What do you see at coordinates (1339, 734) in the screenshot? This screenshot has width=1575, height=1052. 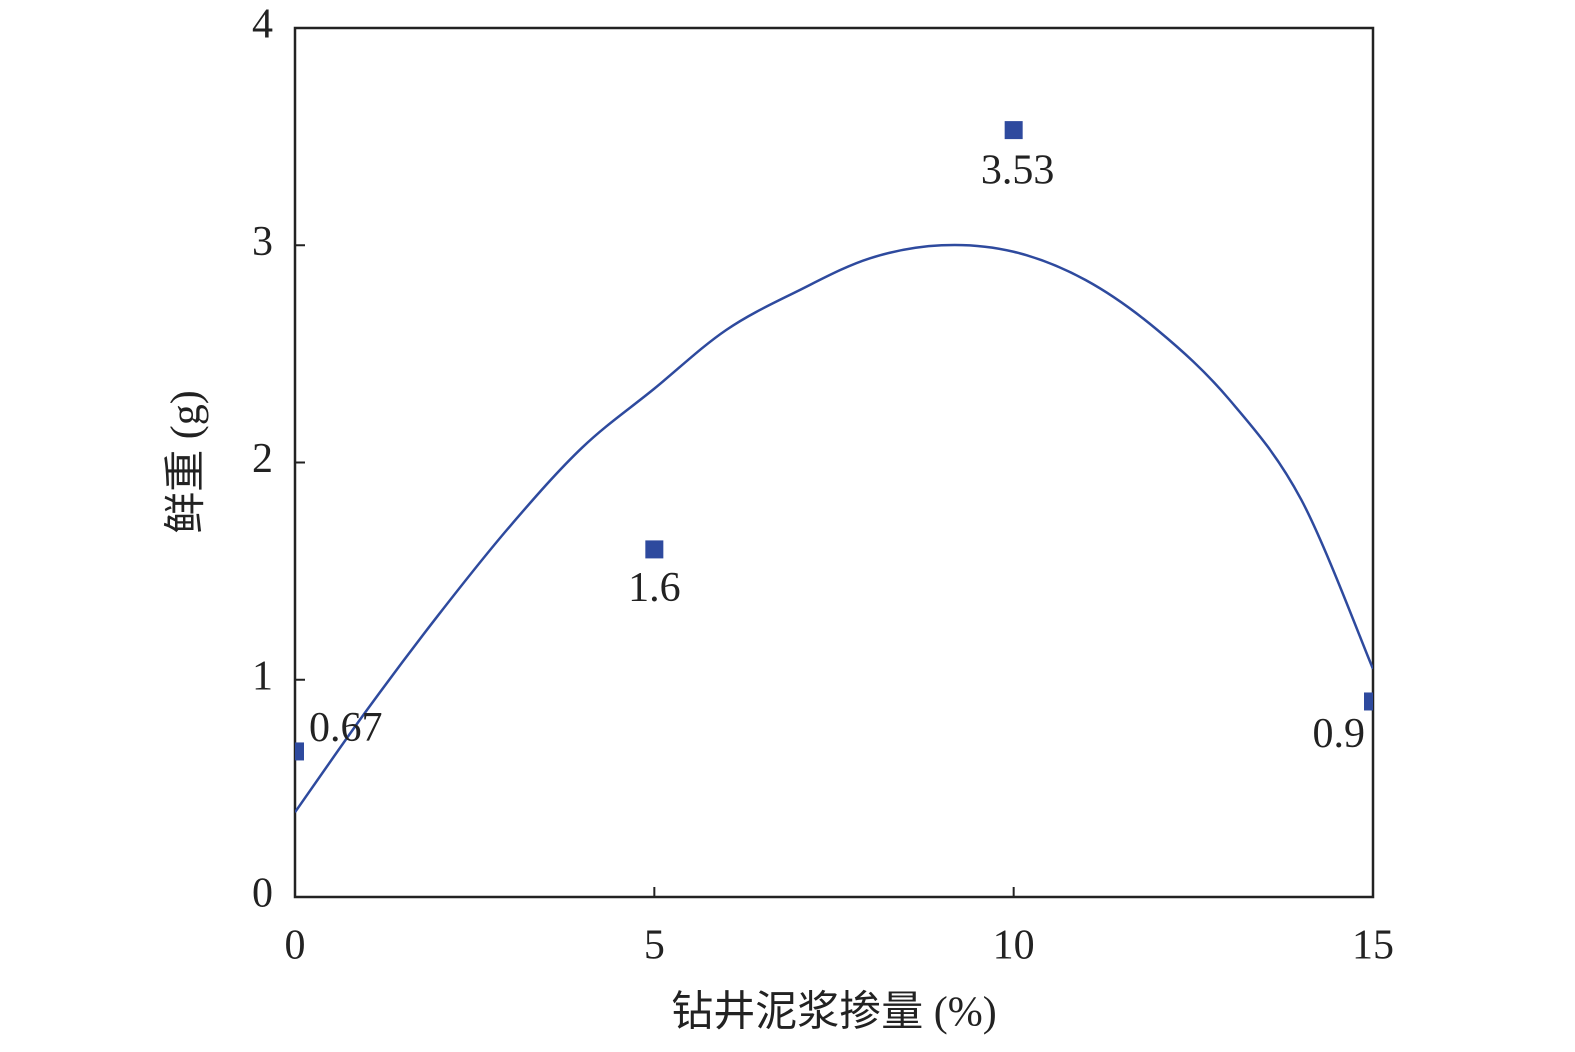 I see `data-label: 0.9` at bounding box center [1339, 734].